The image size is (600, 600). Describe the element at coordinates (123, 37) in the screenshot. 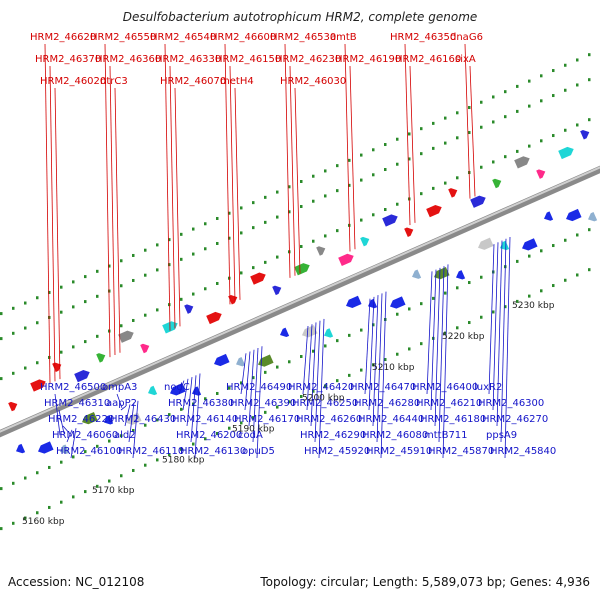

I see `gene-label-hrm2-46550: HRM2_46550` at that location.